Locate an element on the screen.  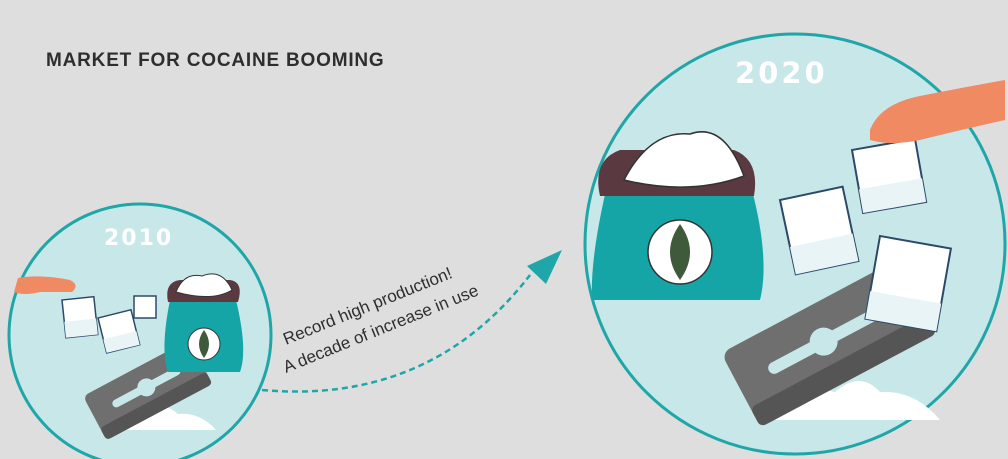
baggie-large-3-icon is located at coordinates (908, 283).